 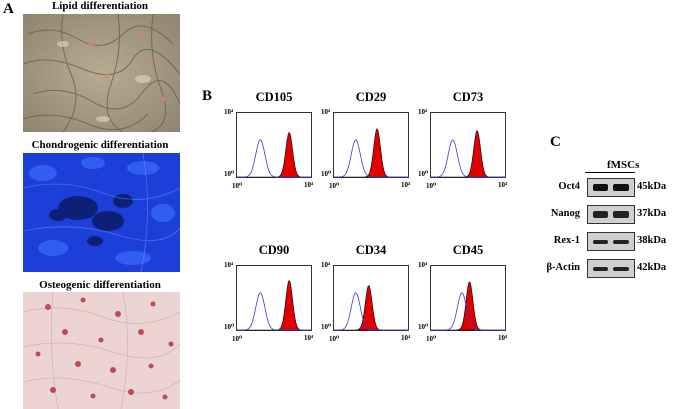 I want to click on western-blot-header: fMSCs, so click(x=623, y=165).